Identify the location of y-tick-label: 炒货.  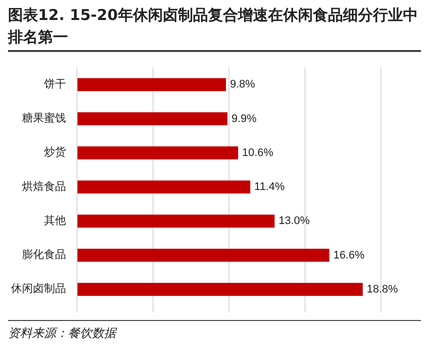
(55, 152).